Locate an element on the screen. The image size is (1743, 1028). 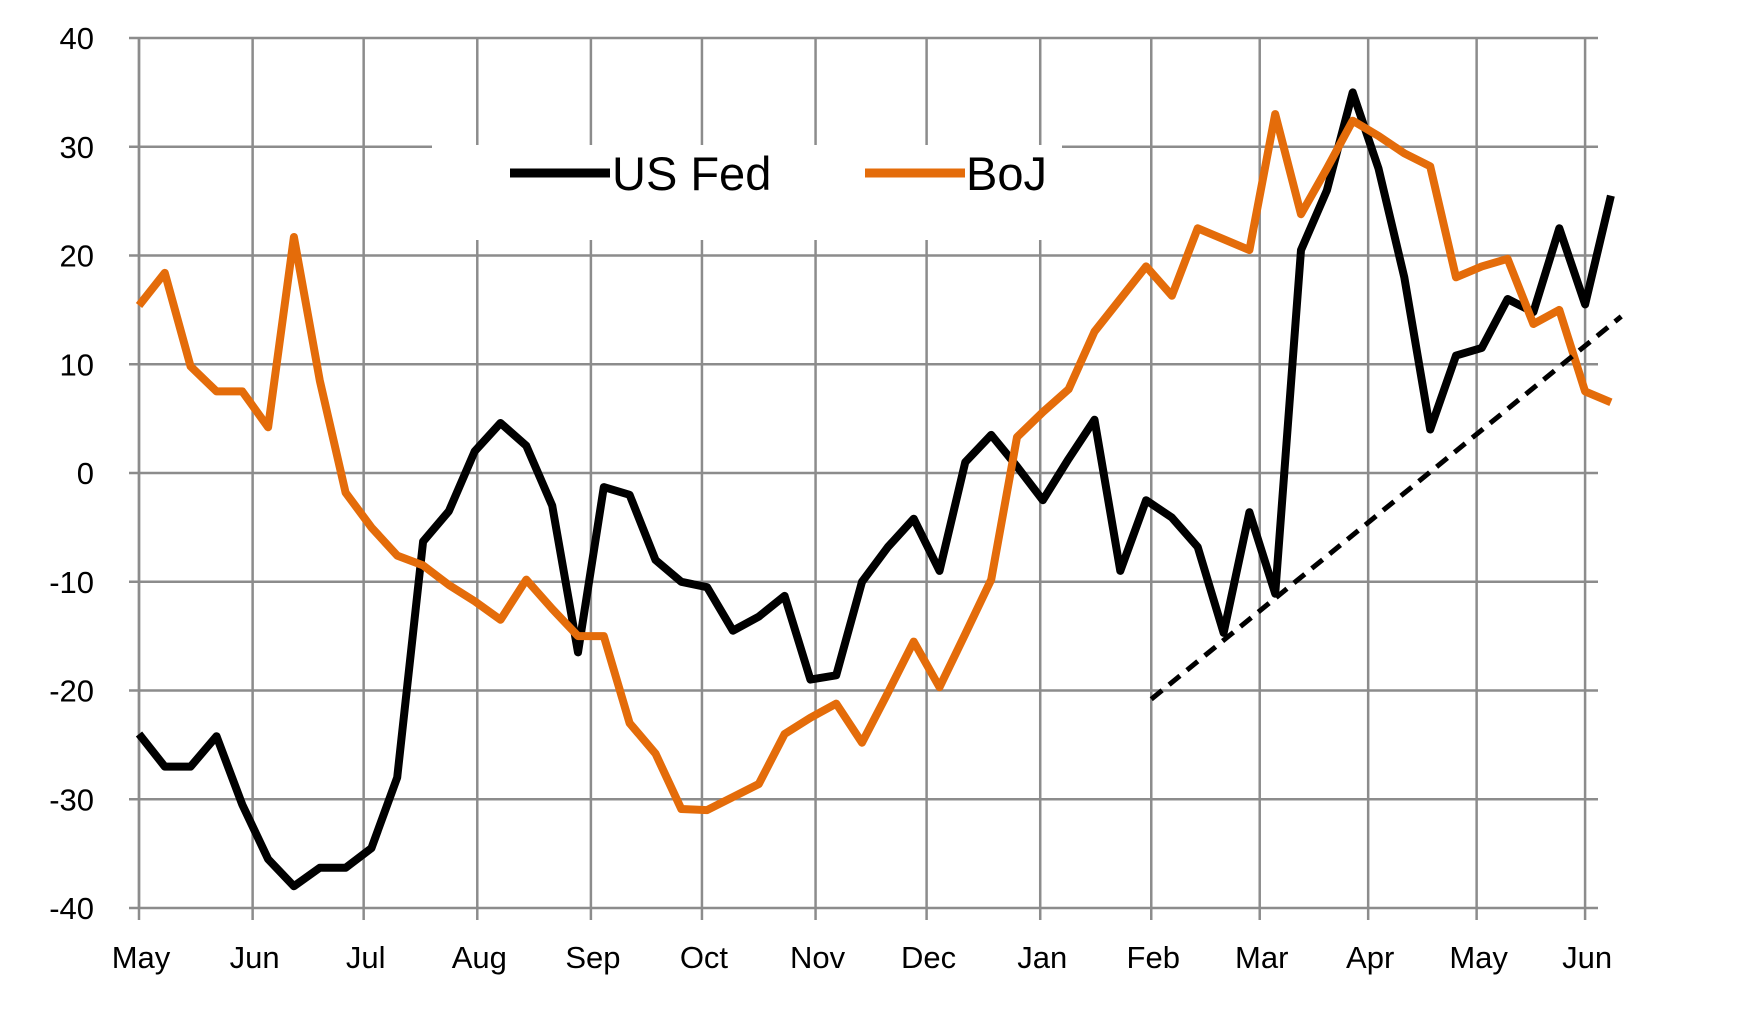
trendline is located at coordinates (1386, 508).